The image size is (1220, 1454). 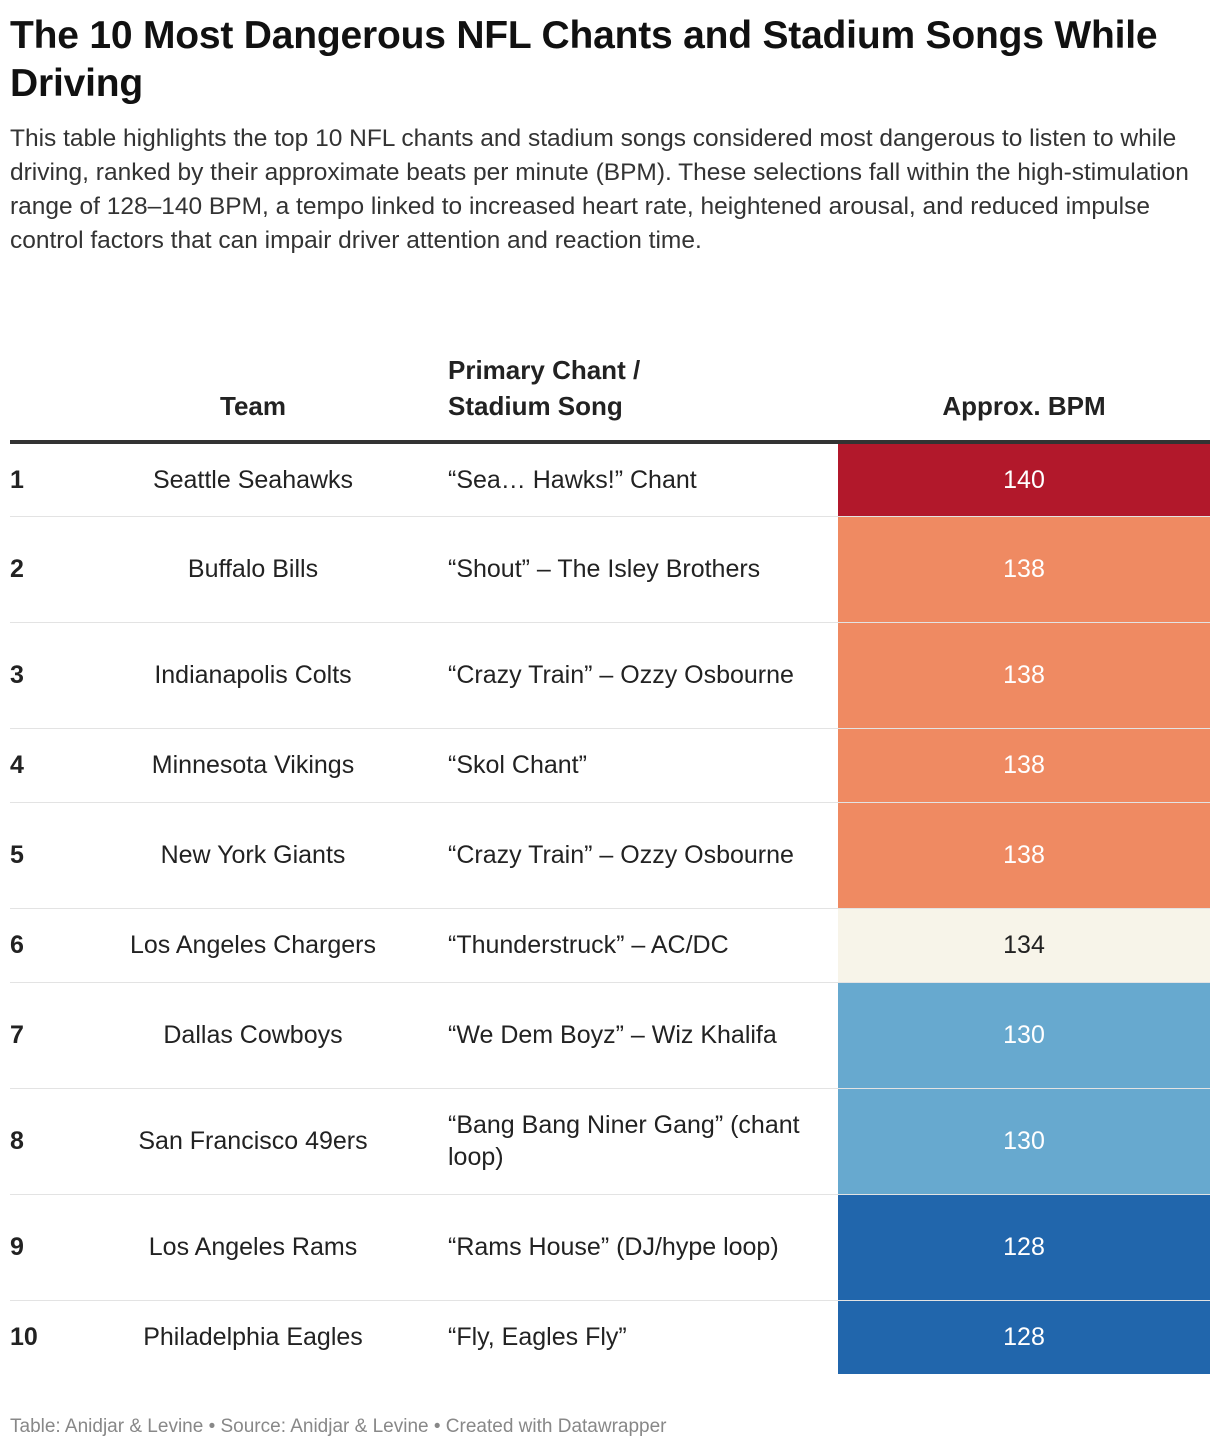 I want to click on team-cell: San Francisco 49ers, so click(x=253, y=1140).